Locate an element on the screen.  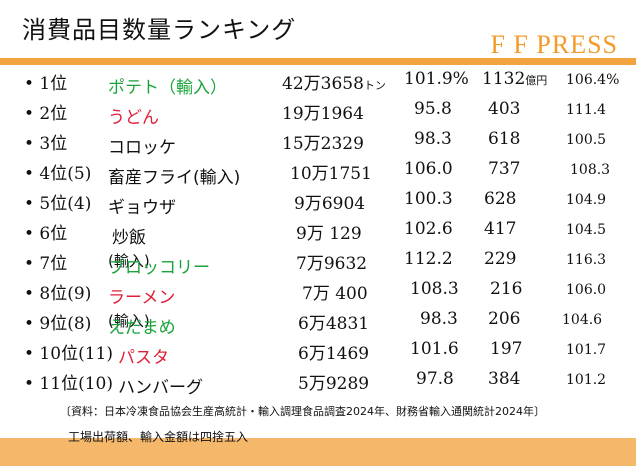
rank-label: • 2位 is located at coordinates (46, 114).